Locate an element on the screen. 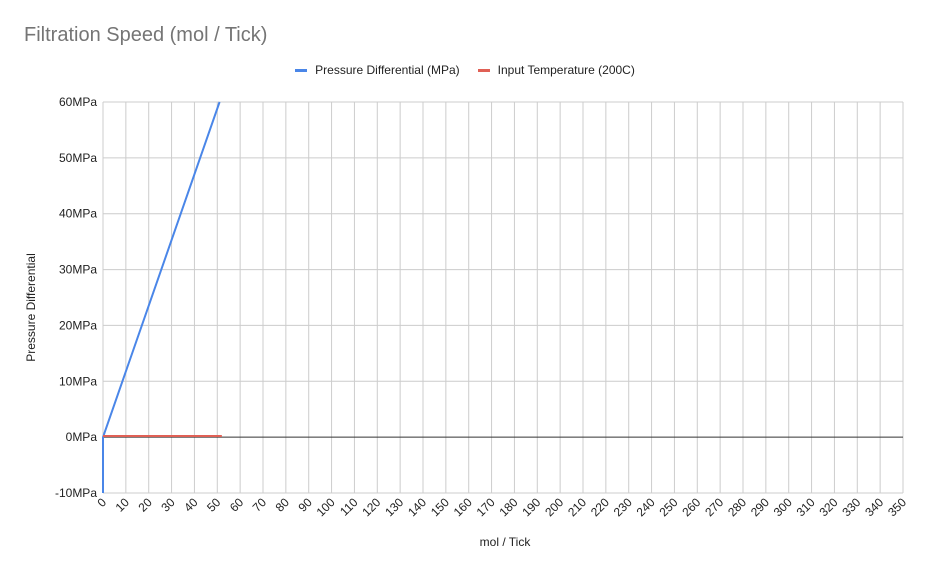  legend-label-temperature: Input Temperature (200C) is located at coordinates (566, 70).